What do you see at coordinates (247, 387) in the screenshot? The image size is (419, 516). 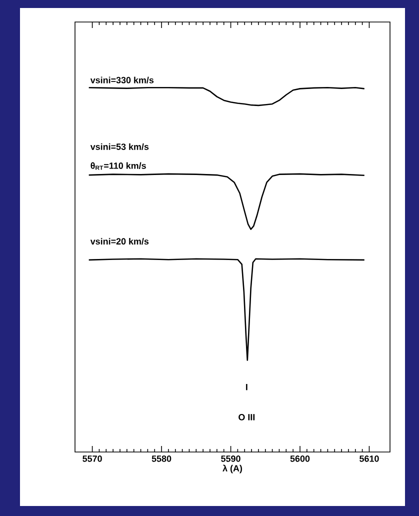 I see `annotation: I` at bounding box center [247, 387].